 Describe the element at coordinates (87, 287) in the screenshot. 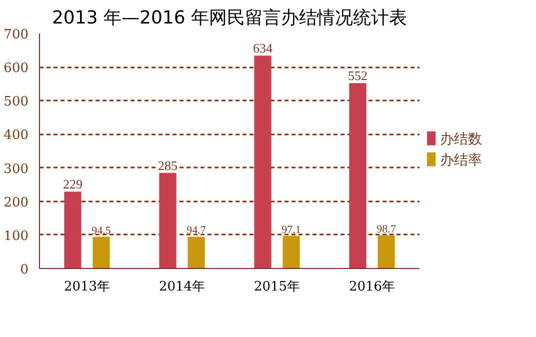

I see `x-tick-label: 2013年` at that location.